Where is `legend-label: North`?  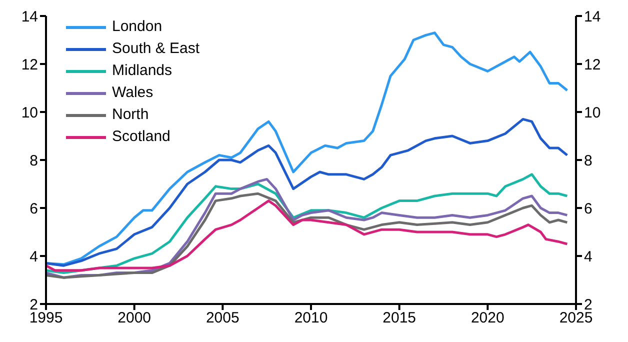
legend-label: North is located at coordinates (130, 115).